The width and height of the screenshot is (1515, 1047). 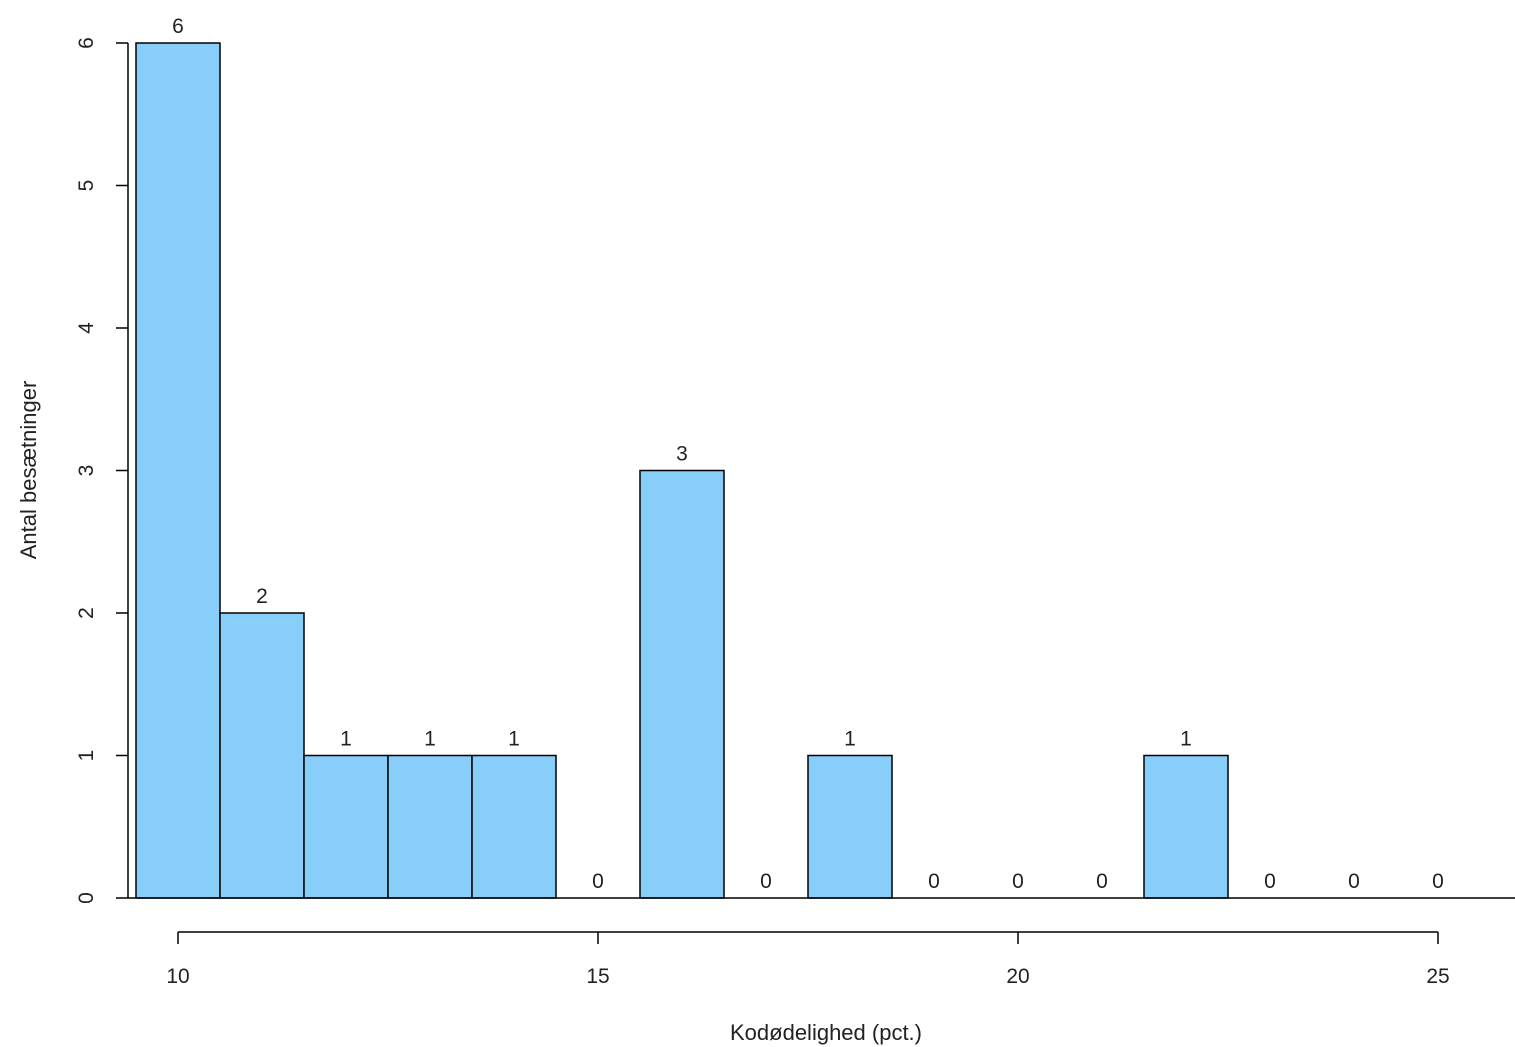 What do you see at coordinates (682, 454) in the screenshot?
I see `bar-count-label: 3` at bounding box center [682, 454].